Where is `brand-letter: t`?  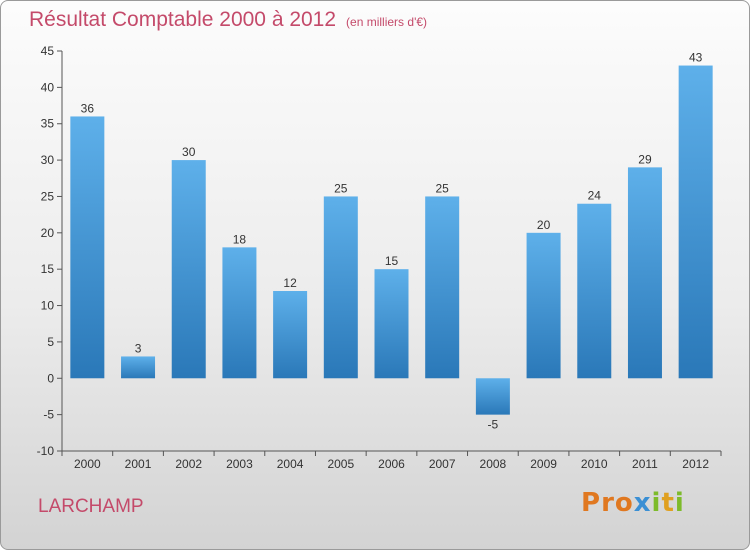
brand-letter: t is located at coordinates (668, 503).